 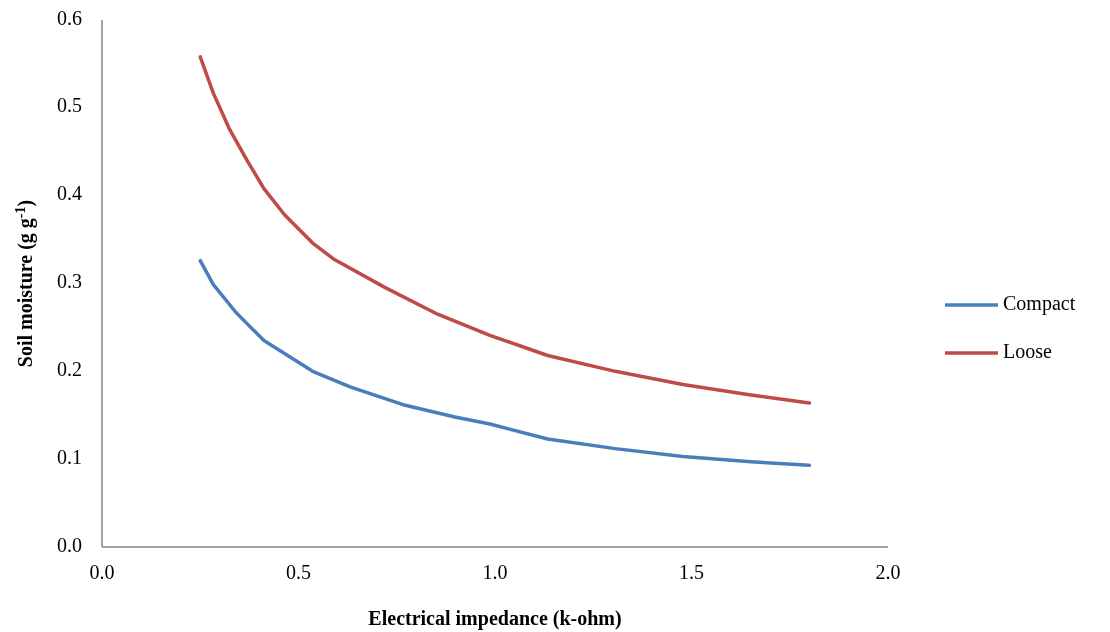 I want to click on legend-label: Compact, so click(x=1039, y=303).